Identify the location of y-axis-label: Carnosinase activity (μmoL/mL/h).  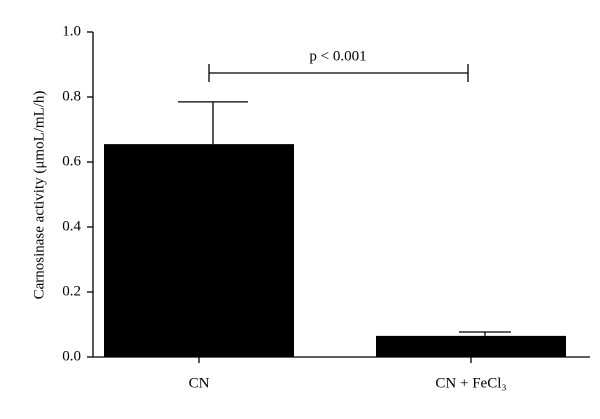
(39, 195).